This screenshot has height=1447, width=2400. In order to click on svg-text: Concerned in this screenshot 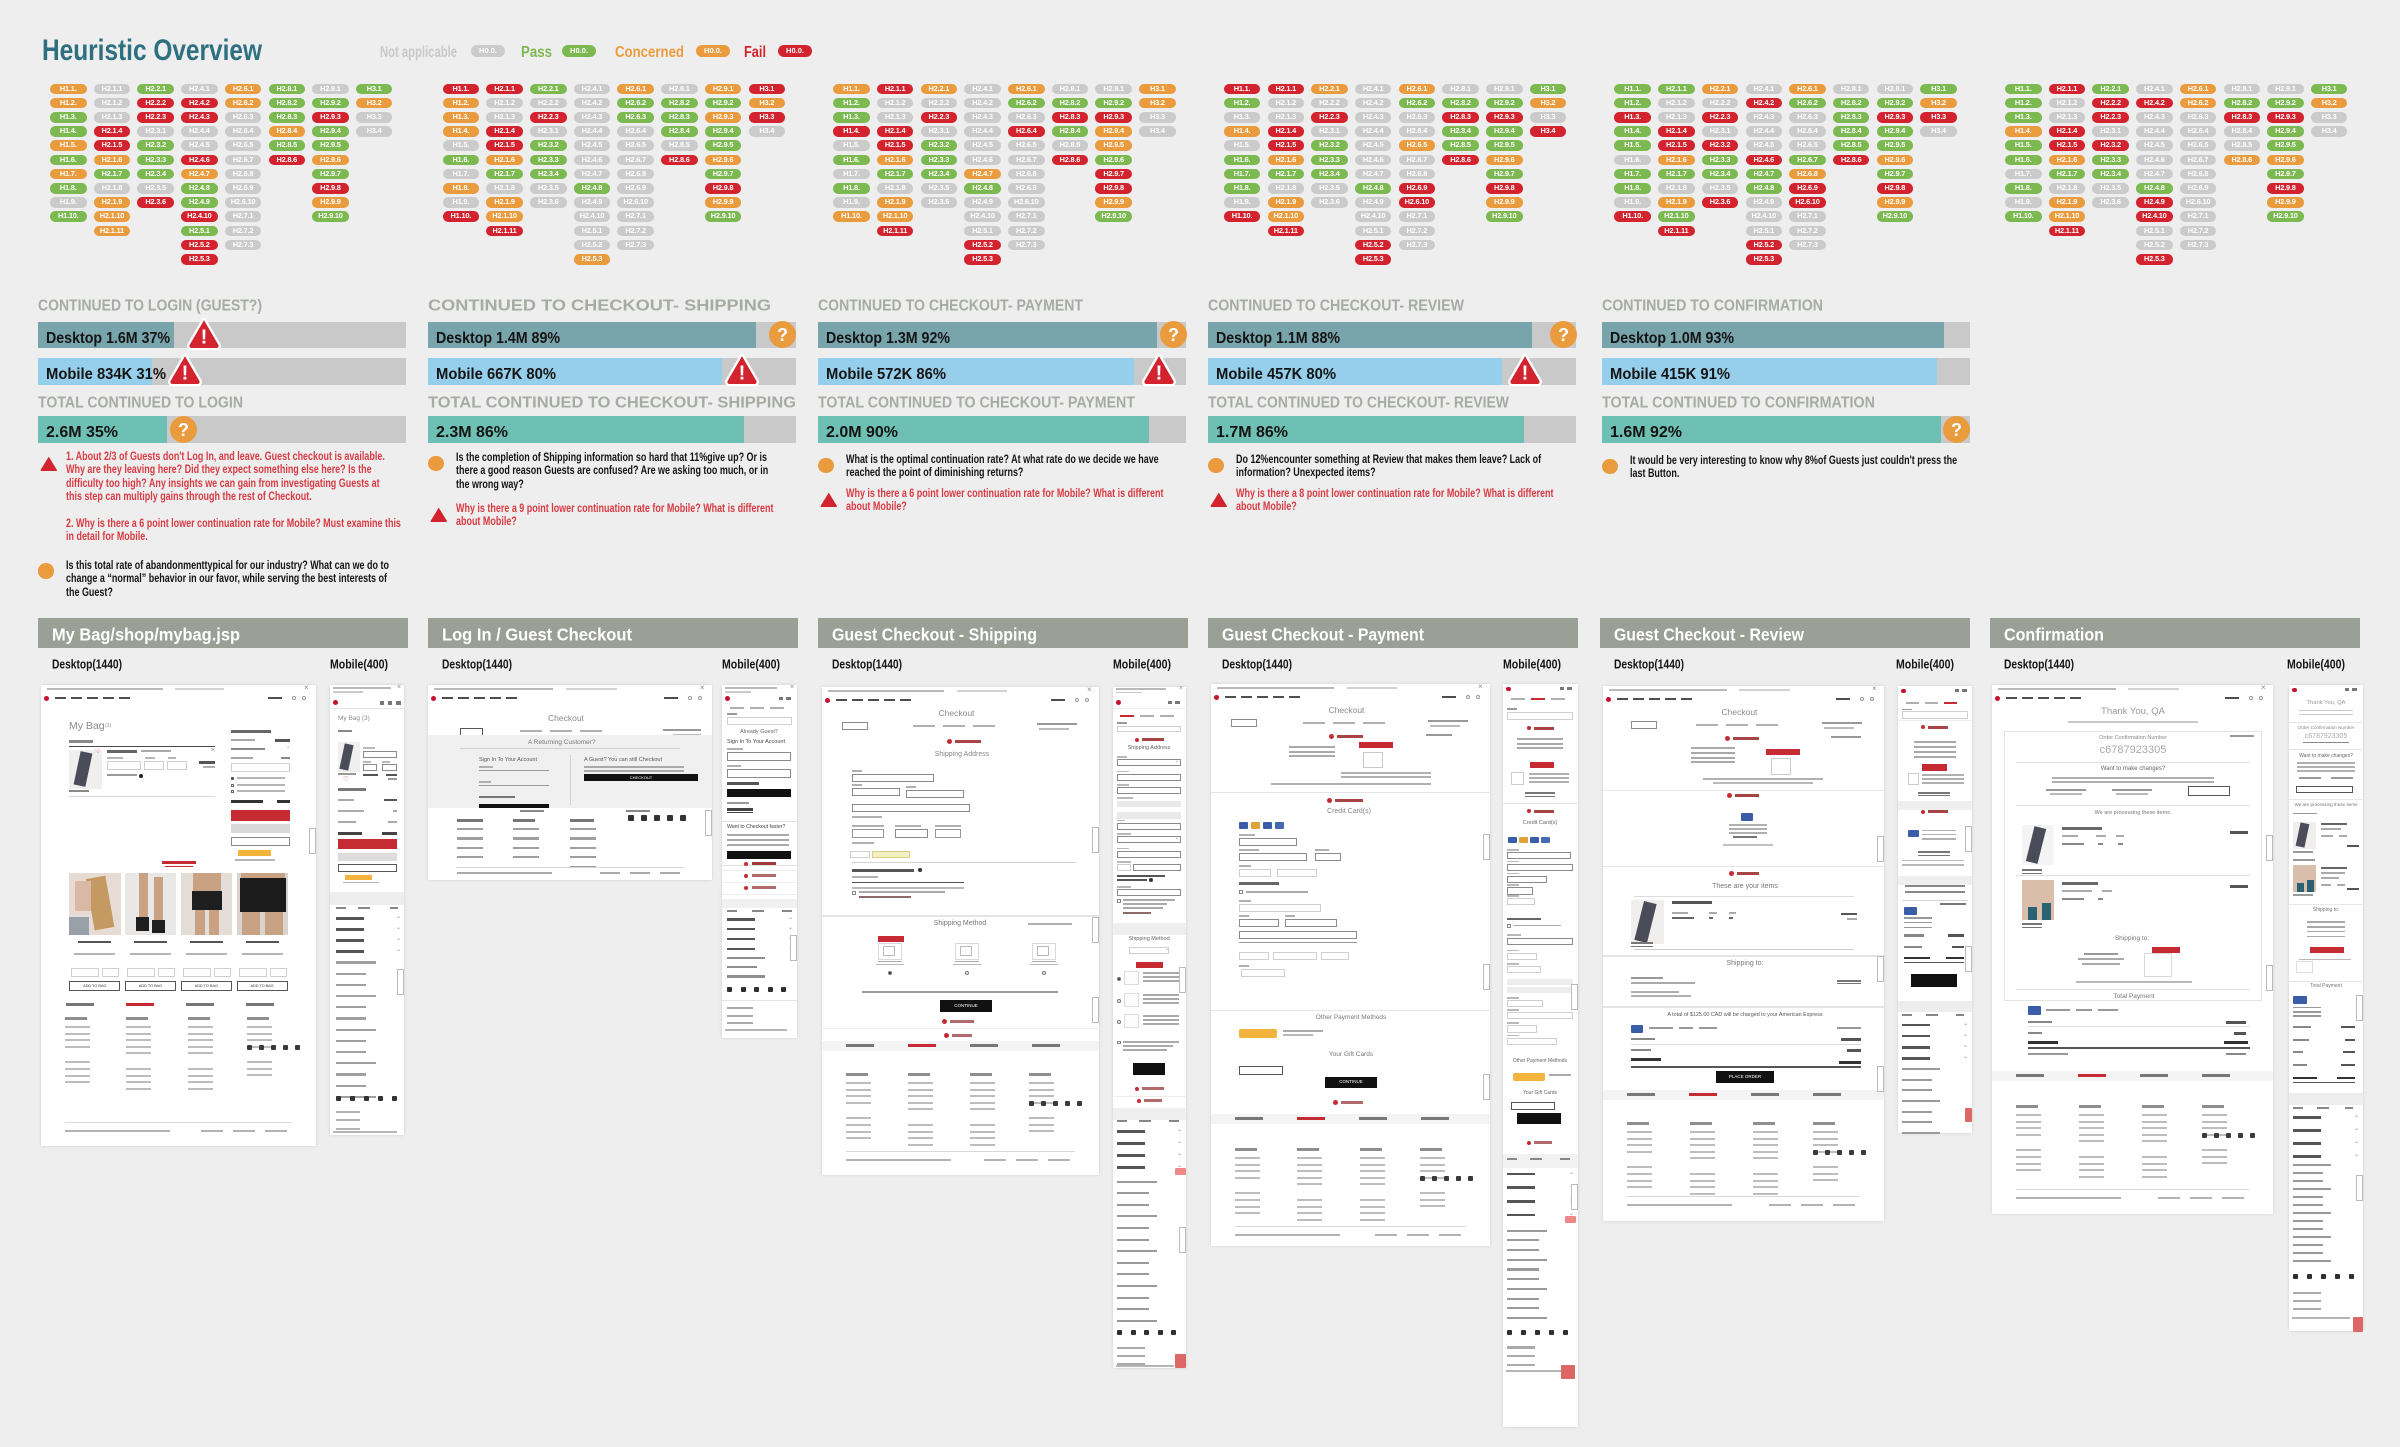, I will do `click(649, 52)`.